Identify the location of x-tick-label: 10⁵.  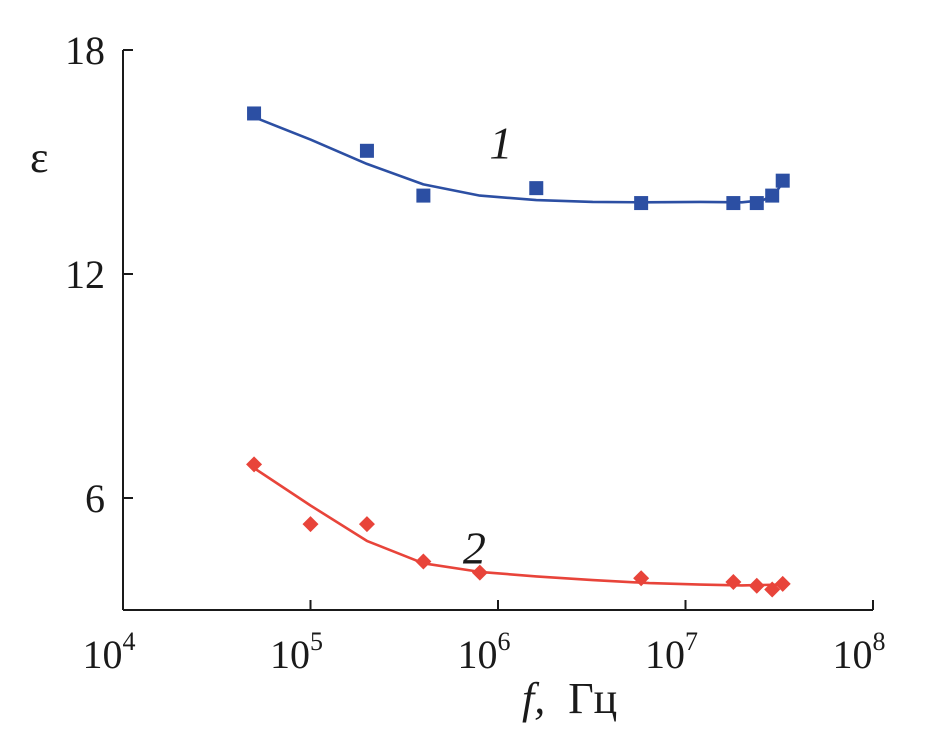
(296, 652).